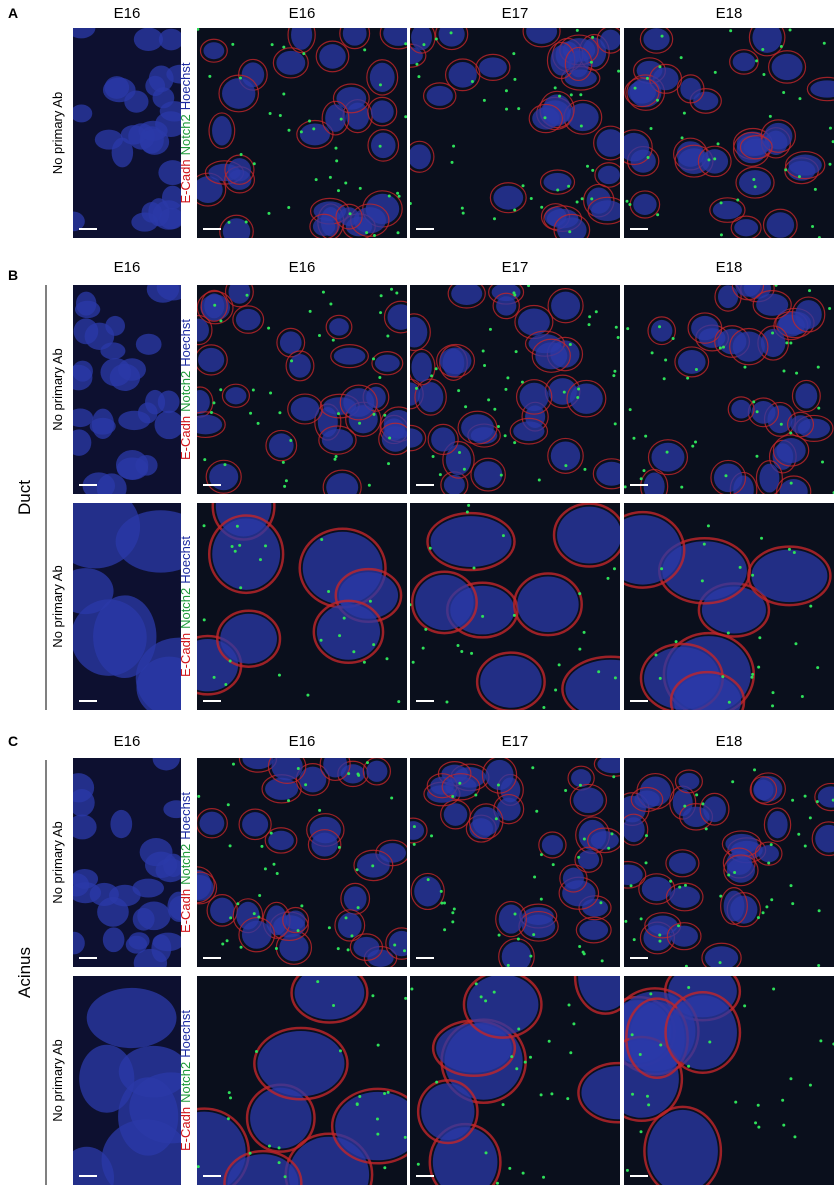  I want to click on stain-name: Hoechst, so click(185, 86).